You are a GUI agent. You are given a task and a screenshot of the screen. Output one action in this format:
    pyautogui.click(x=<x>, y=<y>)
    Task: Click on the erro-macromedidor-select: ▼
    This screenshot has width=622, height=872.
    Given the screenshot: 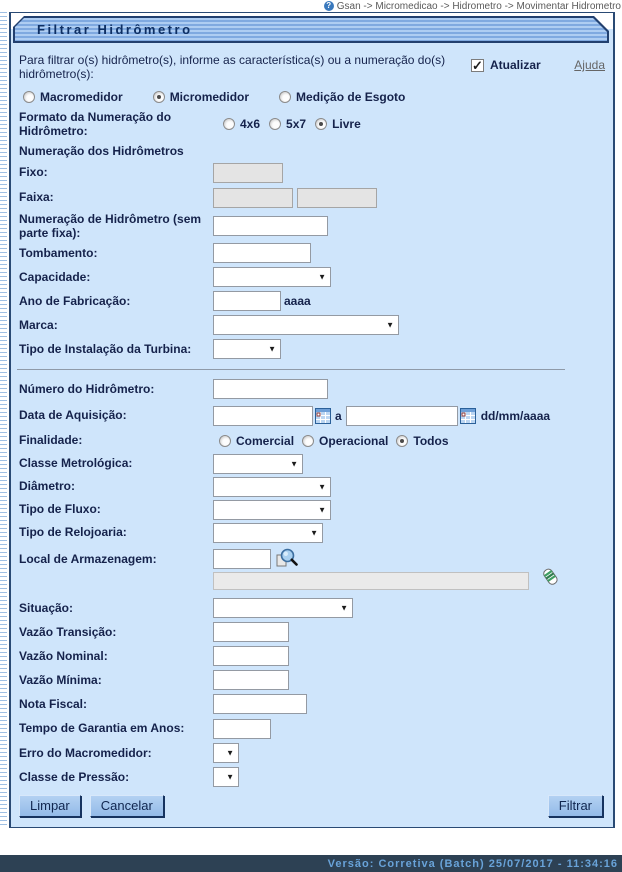 What is the action you would take?
    pyautogui.click(x=226, y=753)
    